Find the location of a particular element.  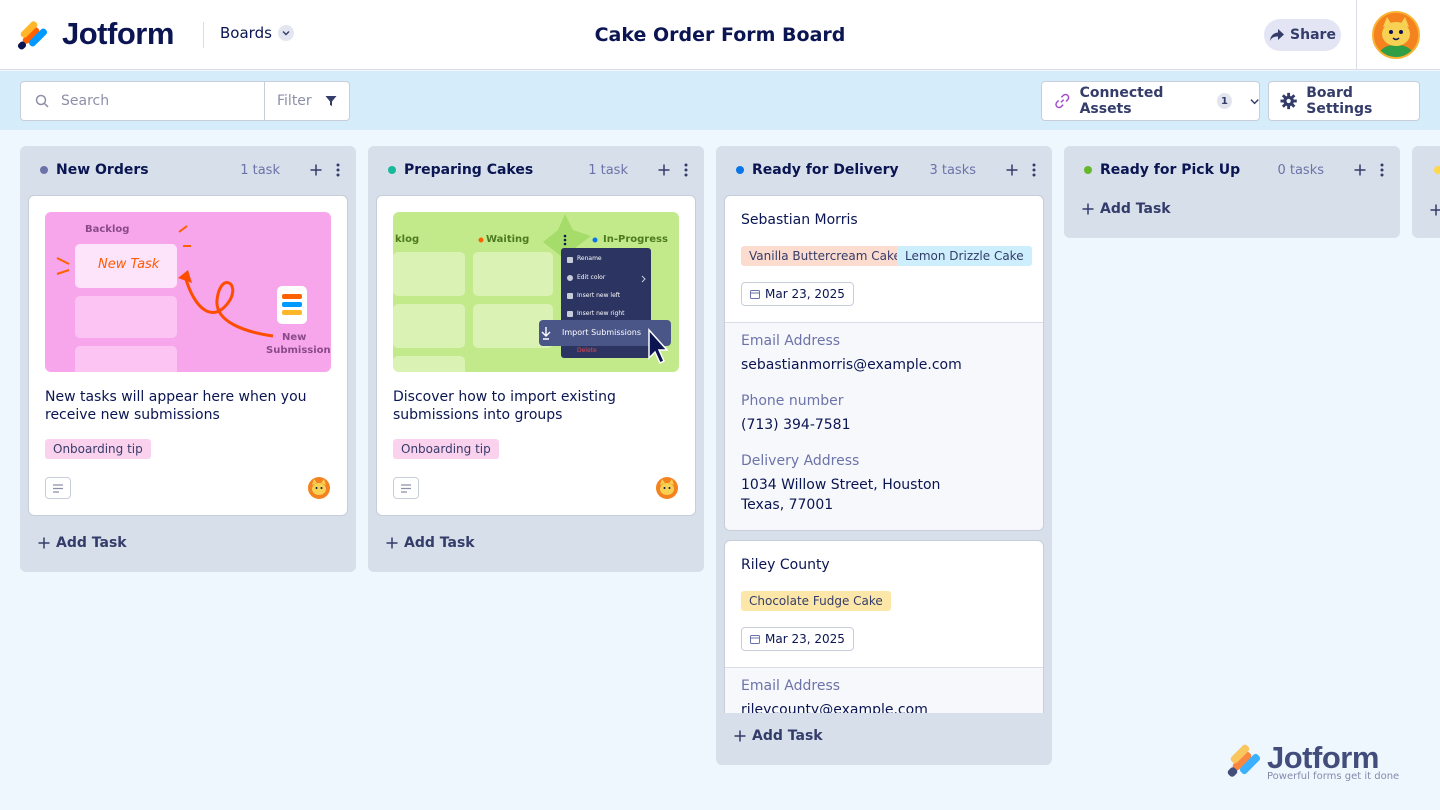

filter-icon is located at coordinates (331, 101).